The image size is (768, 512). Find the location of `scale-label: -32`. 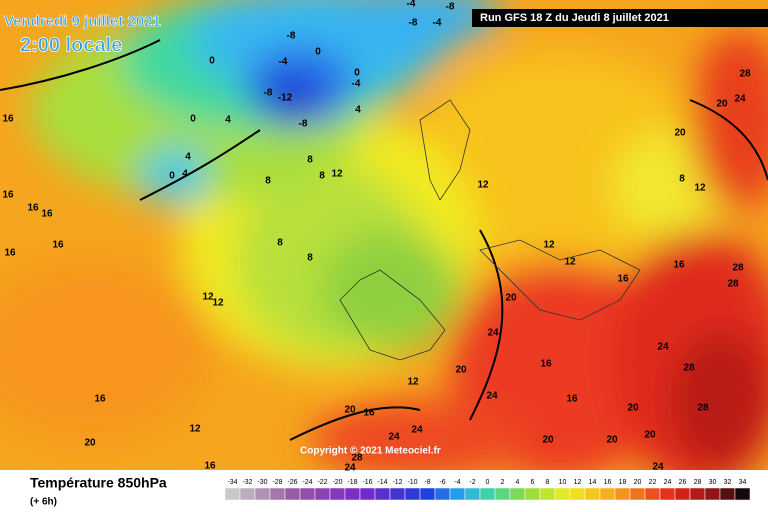

scale-label: -32 is located at coordinates (247, 482).